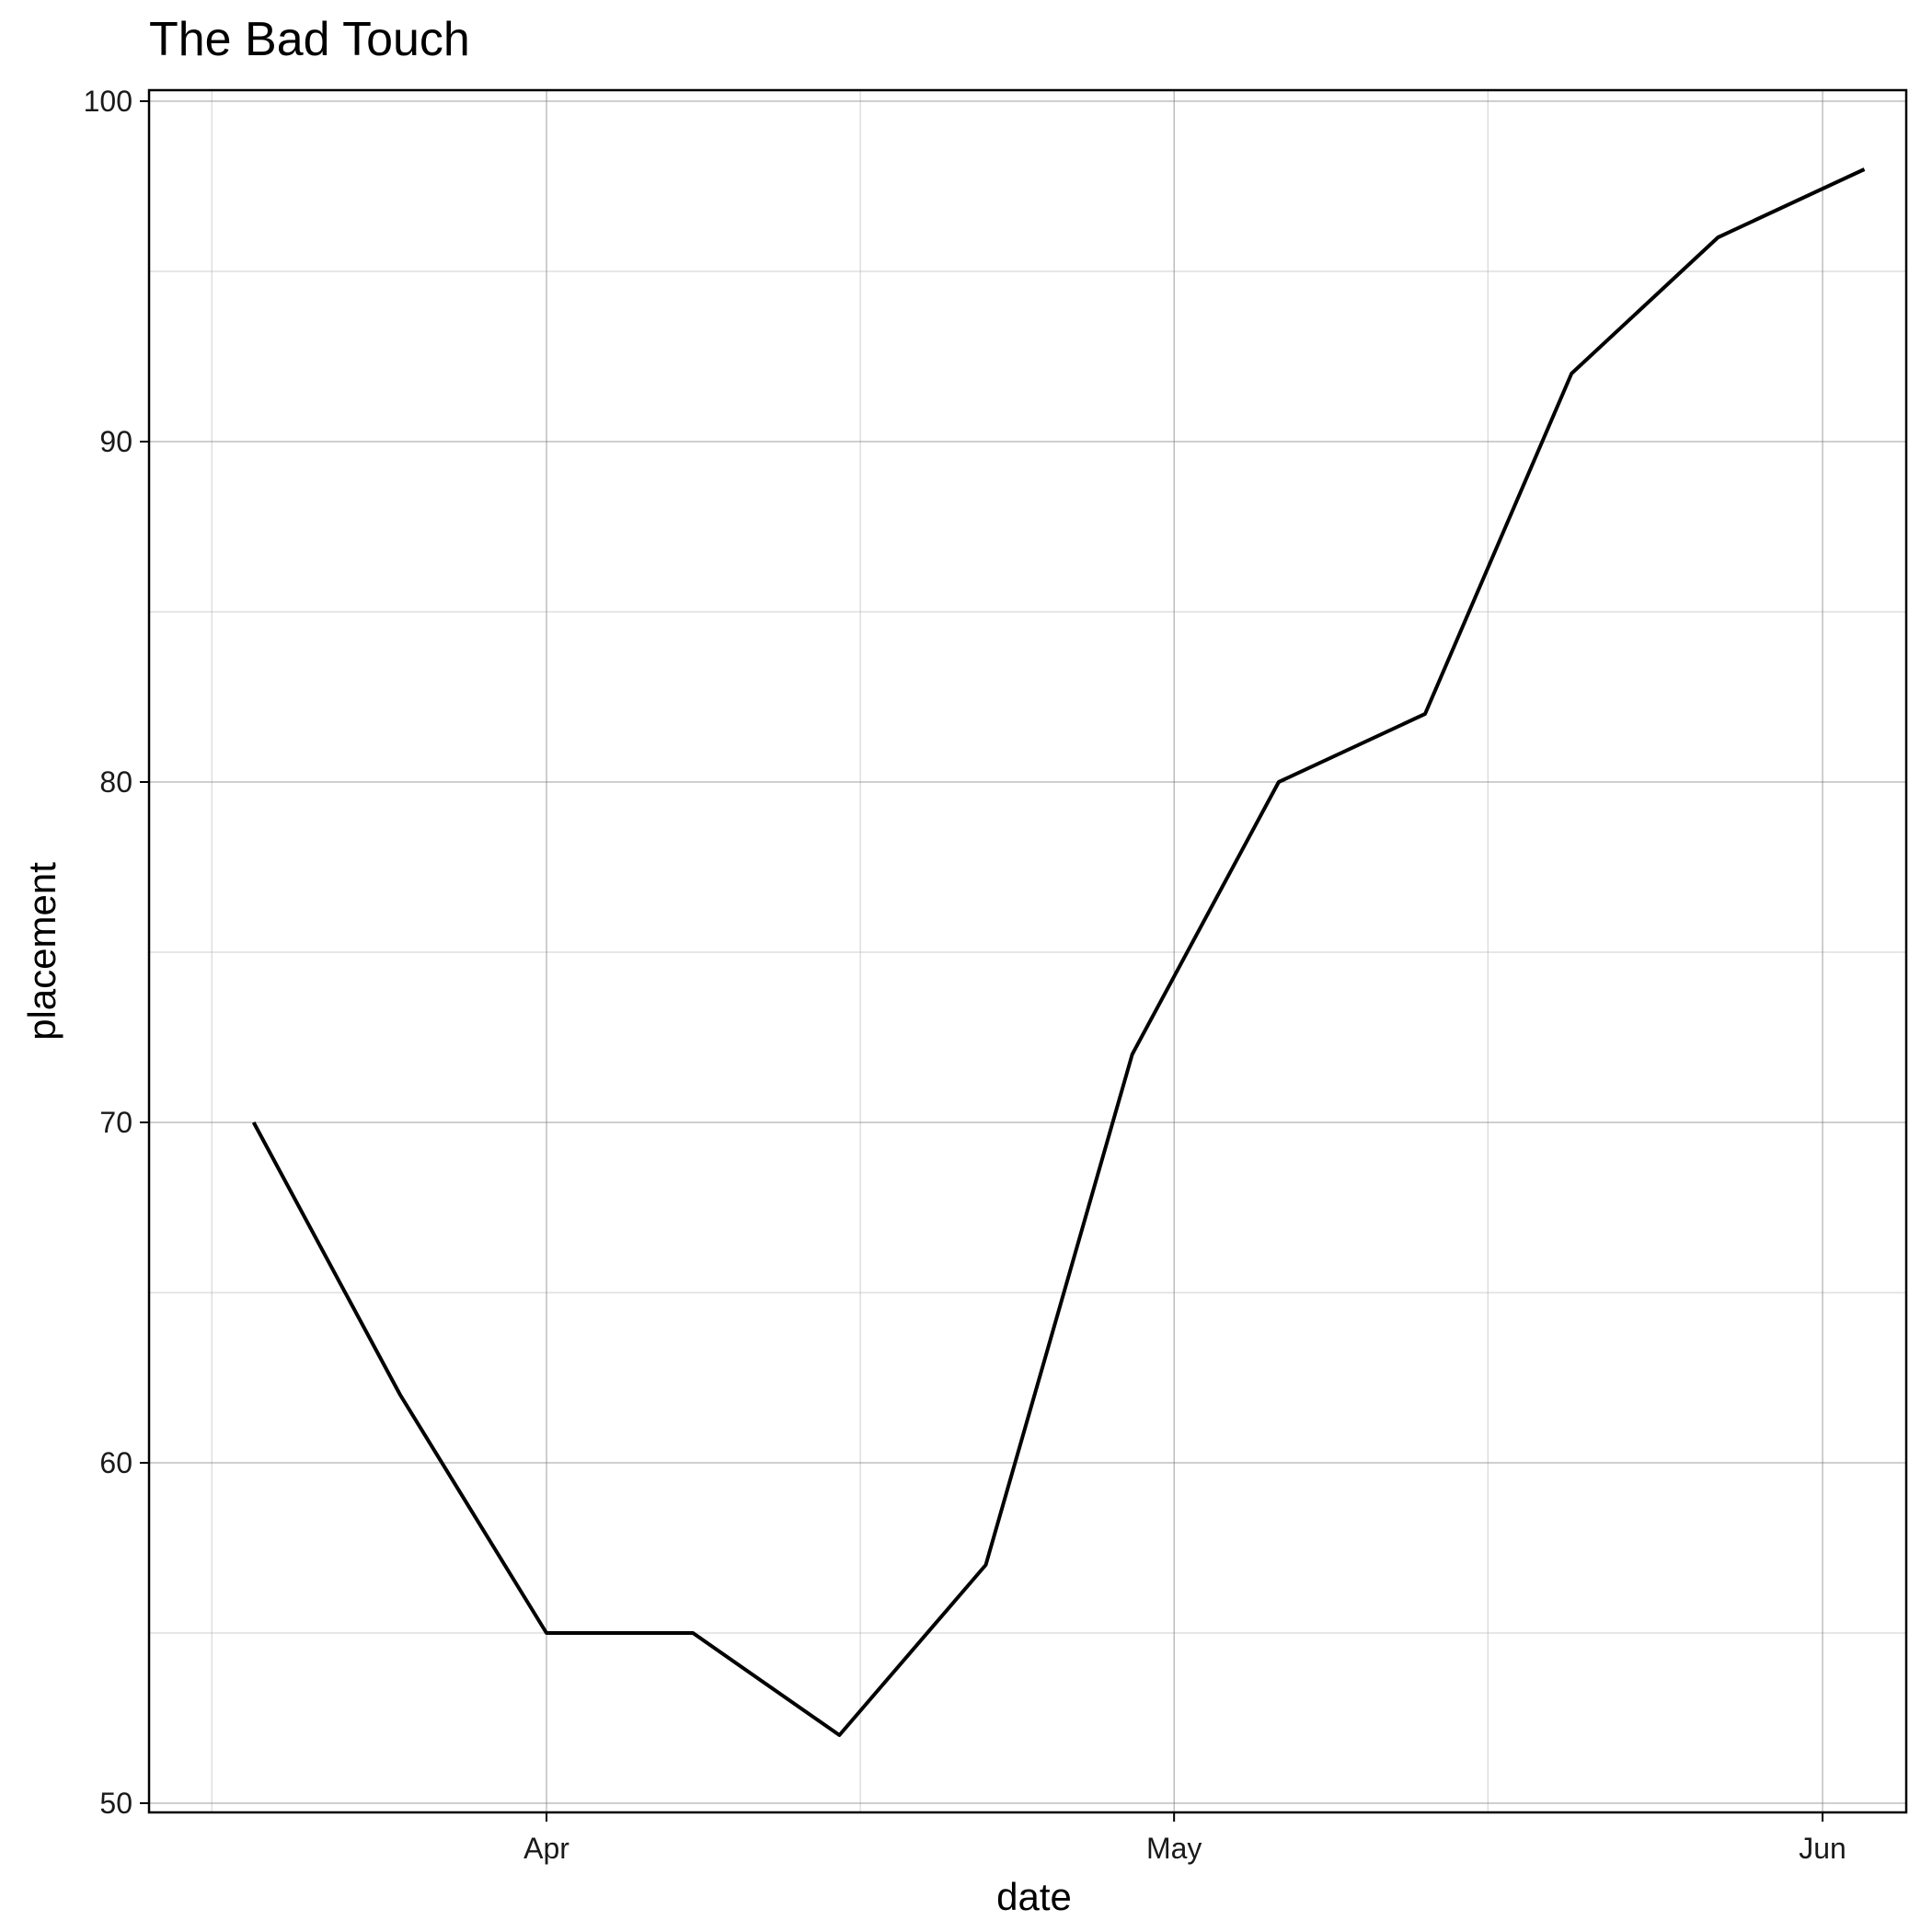 The height and width of the screenshot is (1932, 1932). I want to click on x-tick-label: May, so click(1174, 1848).